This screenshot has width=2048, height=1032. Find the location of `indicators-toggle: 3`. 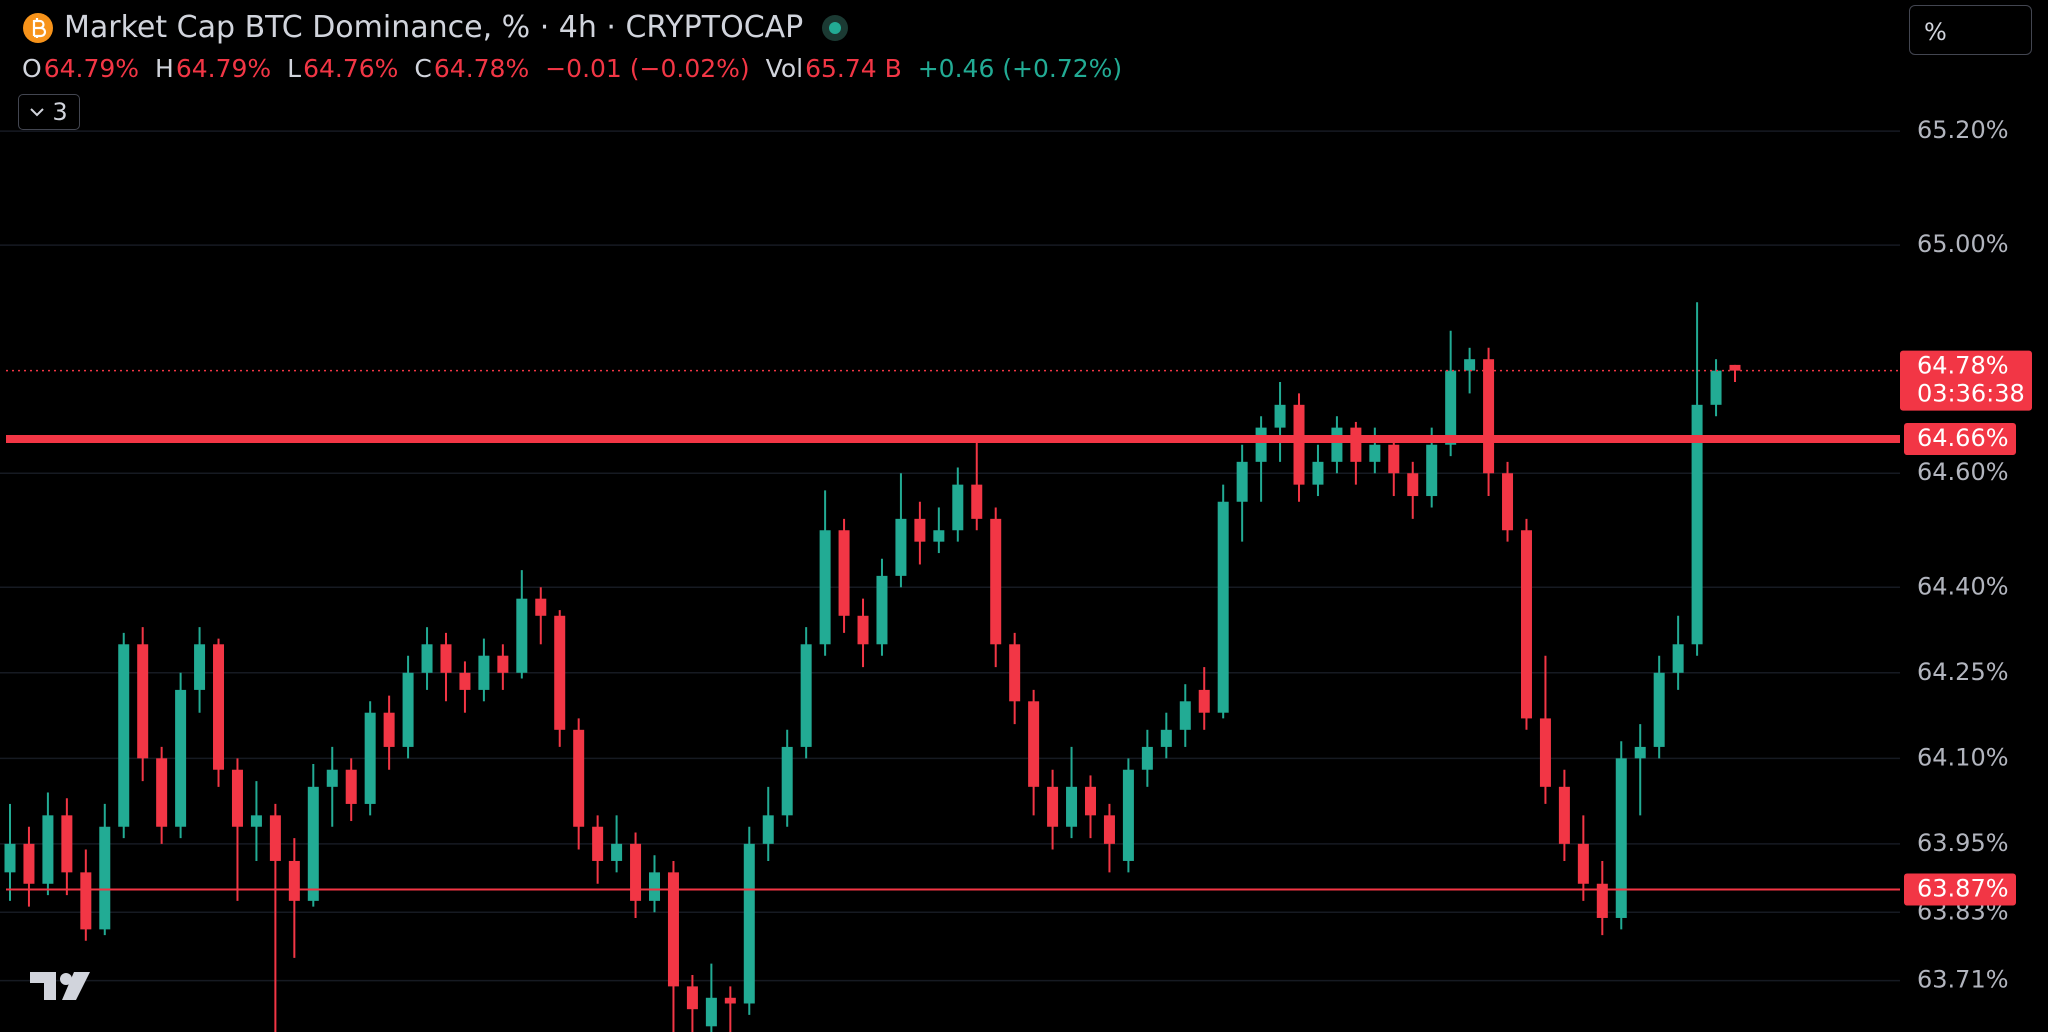

indicators-toggle: 3 is located at coordinates (49, 112).